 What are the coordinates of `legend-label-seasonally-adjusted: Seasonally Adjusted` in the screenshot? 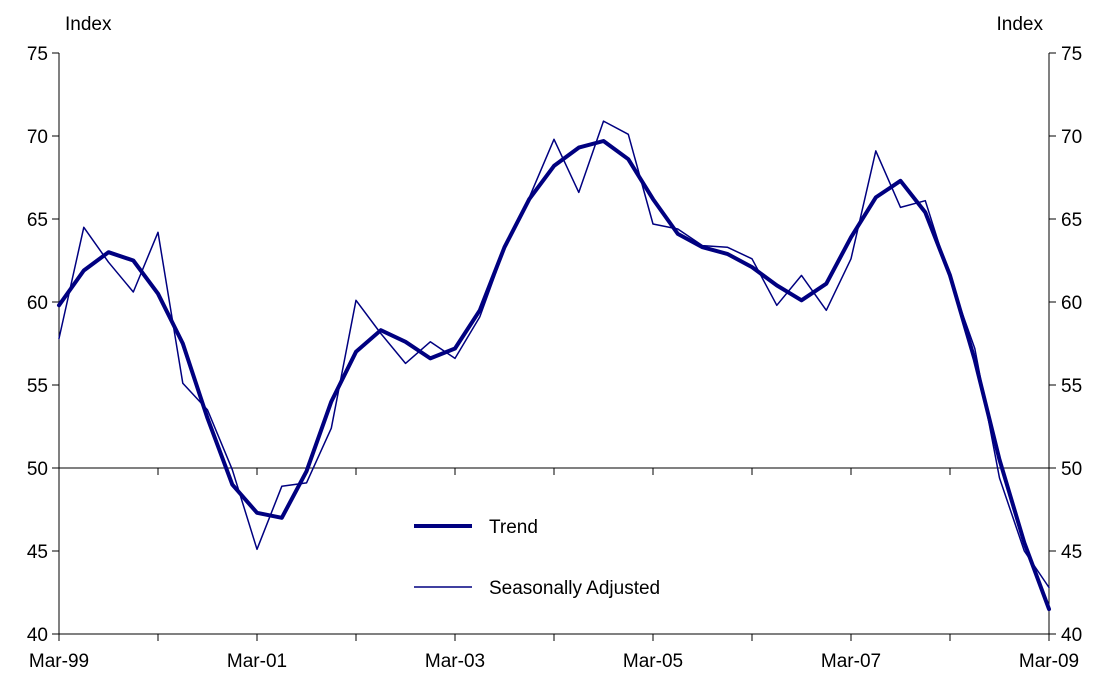 It's located at (574, 588).